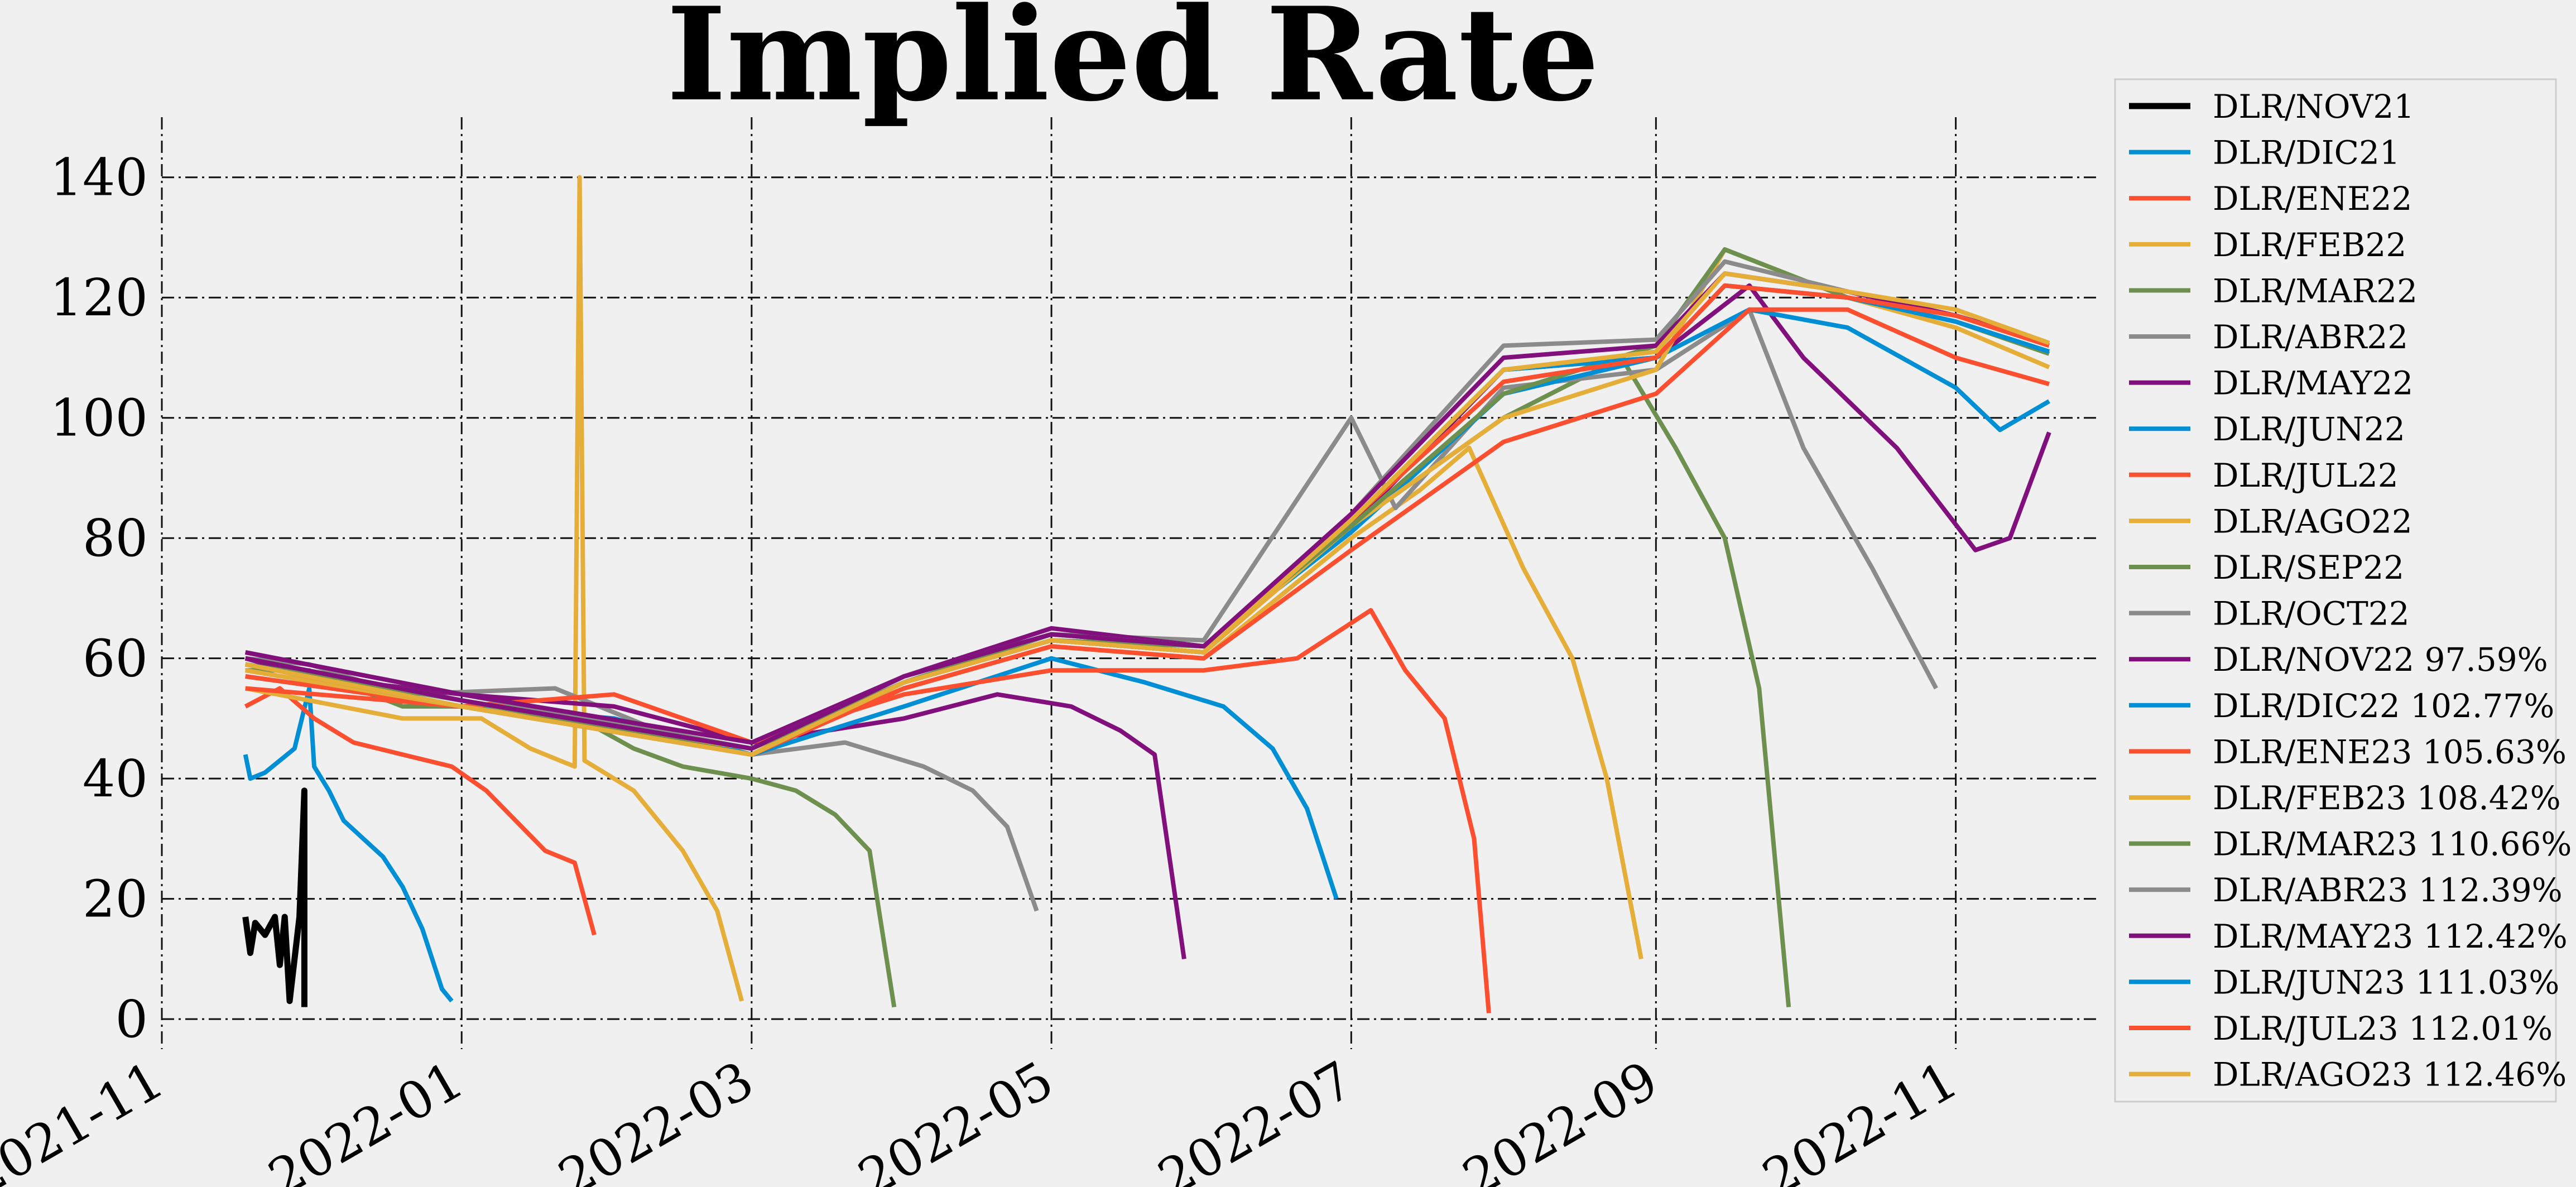  Describe the element at coordinates (115, 779) in the screenshot. I see `y-tick-label: 40` at that location.